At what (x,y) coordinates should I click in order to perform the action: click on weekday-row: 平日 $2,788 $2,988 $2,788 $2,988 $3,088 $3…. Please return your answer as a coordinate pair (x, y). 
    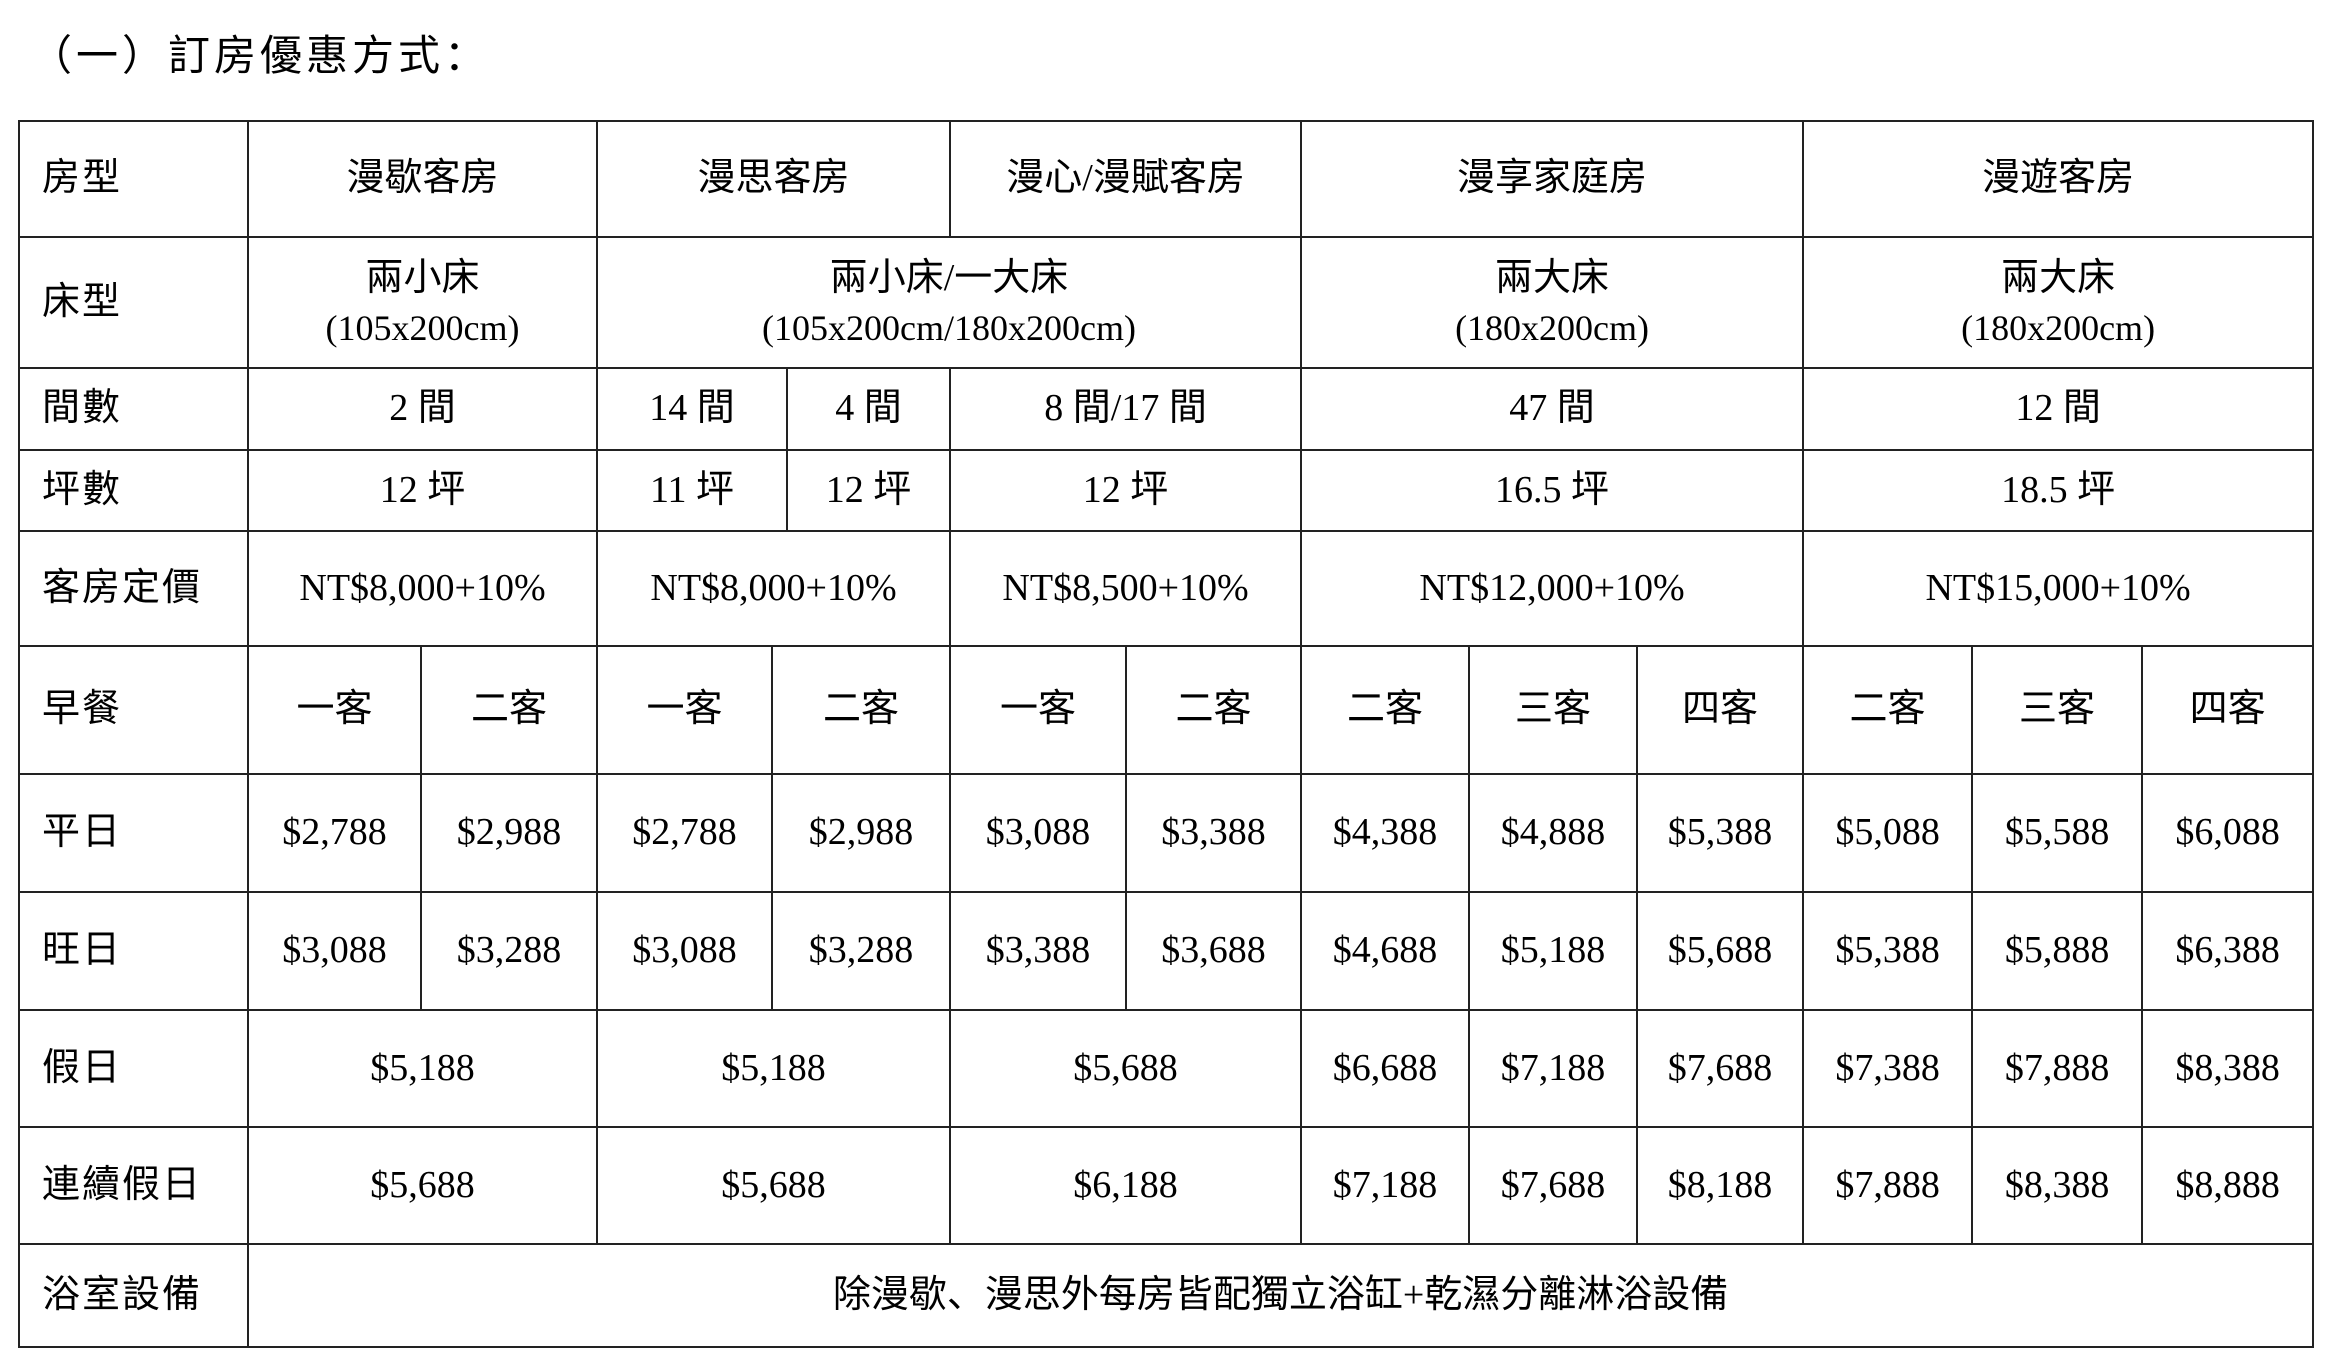
    Looking at the image, I should click on (1166, 833).